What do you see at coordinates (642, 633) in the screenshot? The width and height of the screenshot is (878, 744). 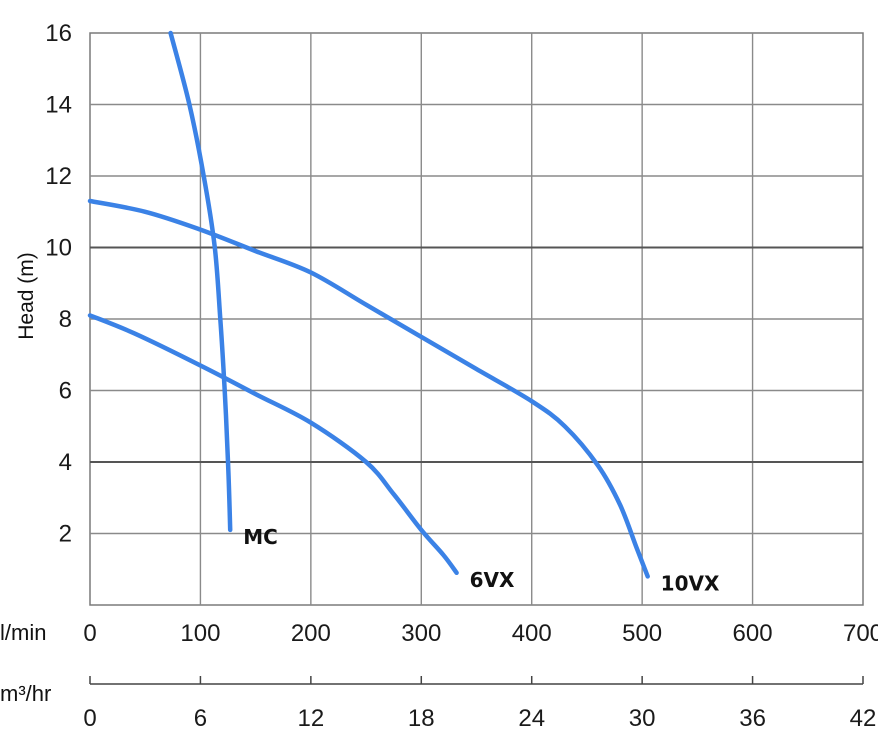 I see `x-tick-label: 500` at bounding box center [642, 633].